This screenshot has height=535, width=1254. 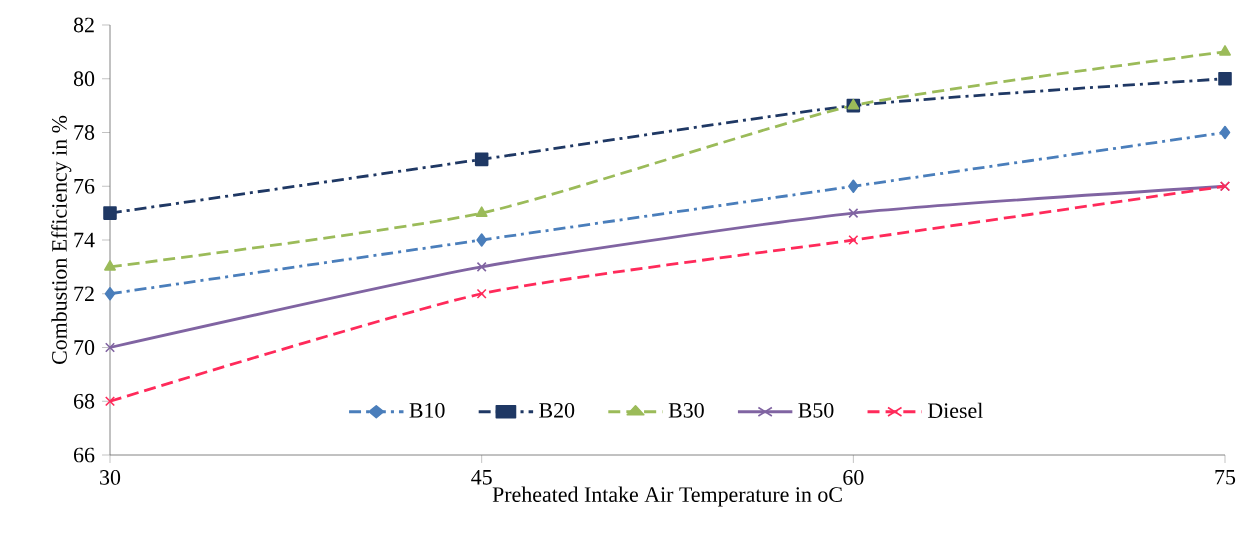 What do you see at coordinates (557, 410) in the screenshot?
I see `legend-label: B20` at bounding box center [557, 410].